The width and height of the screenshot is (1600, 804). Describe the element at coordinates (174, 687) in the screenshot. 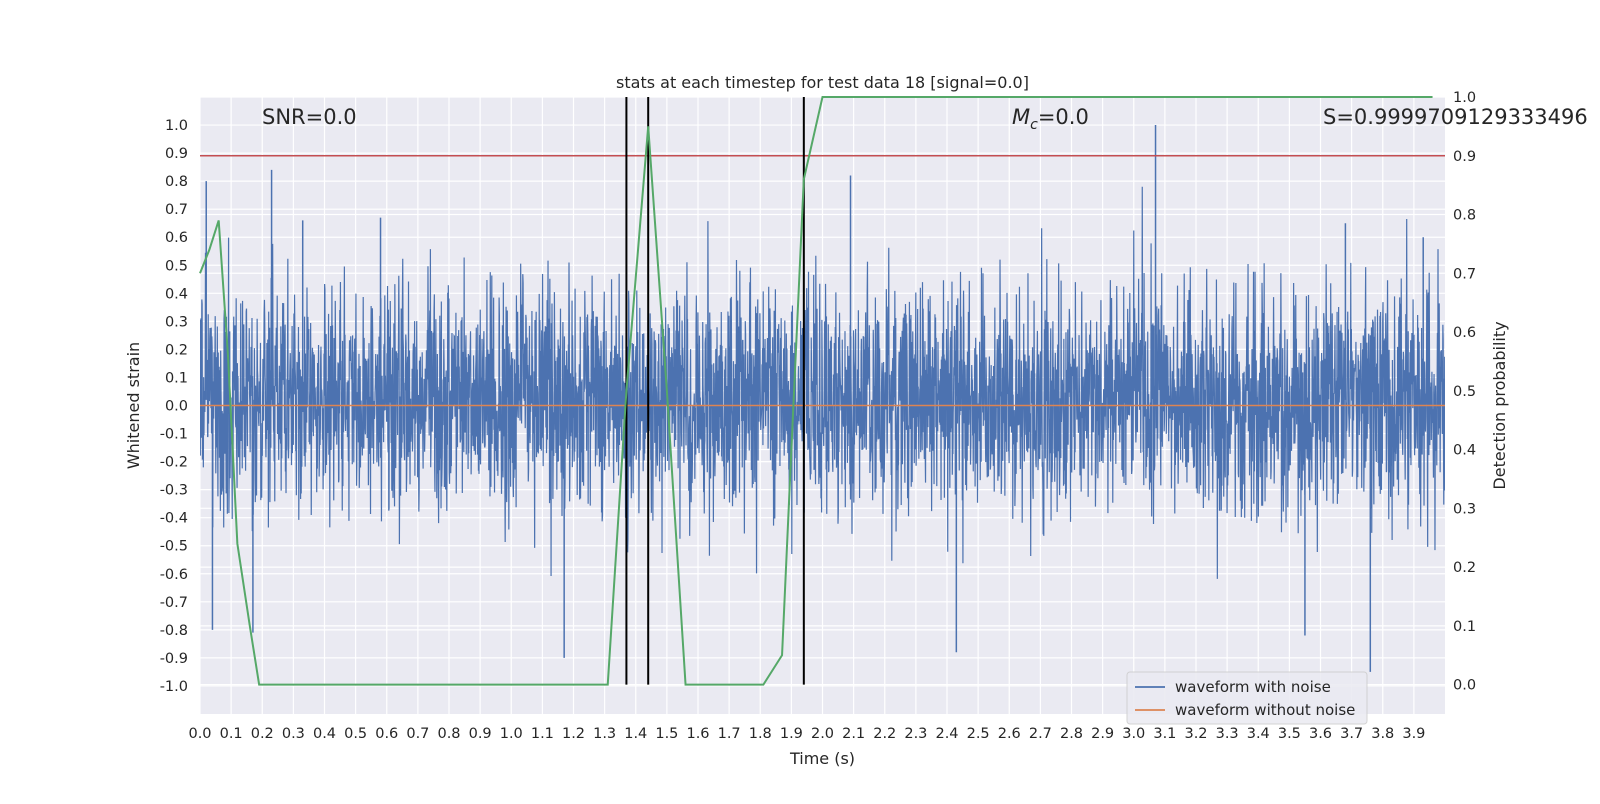

I see `y-tick-label: -1.0` at that location.